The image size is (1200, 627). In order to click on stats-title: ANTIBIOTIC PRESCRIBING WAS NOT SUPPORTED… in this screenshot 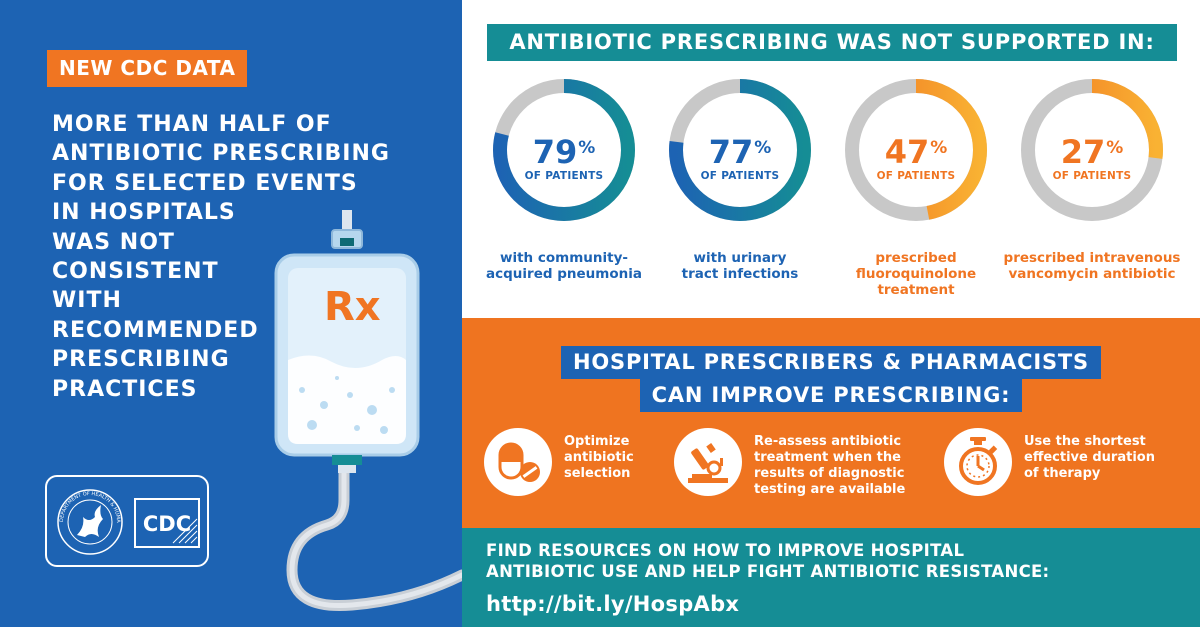, I will do `click(832, 42)`.